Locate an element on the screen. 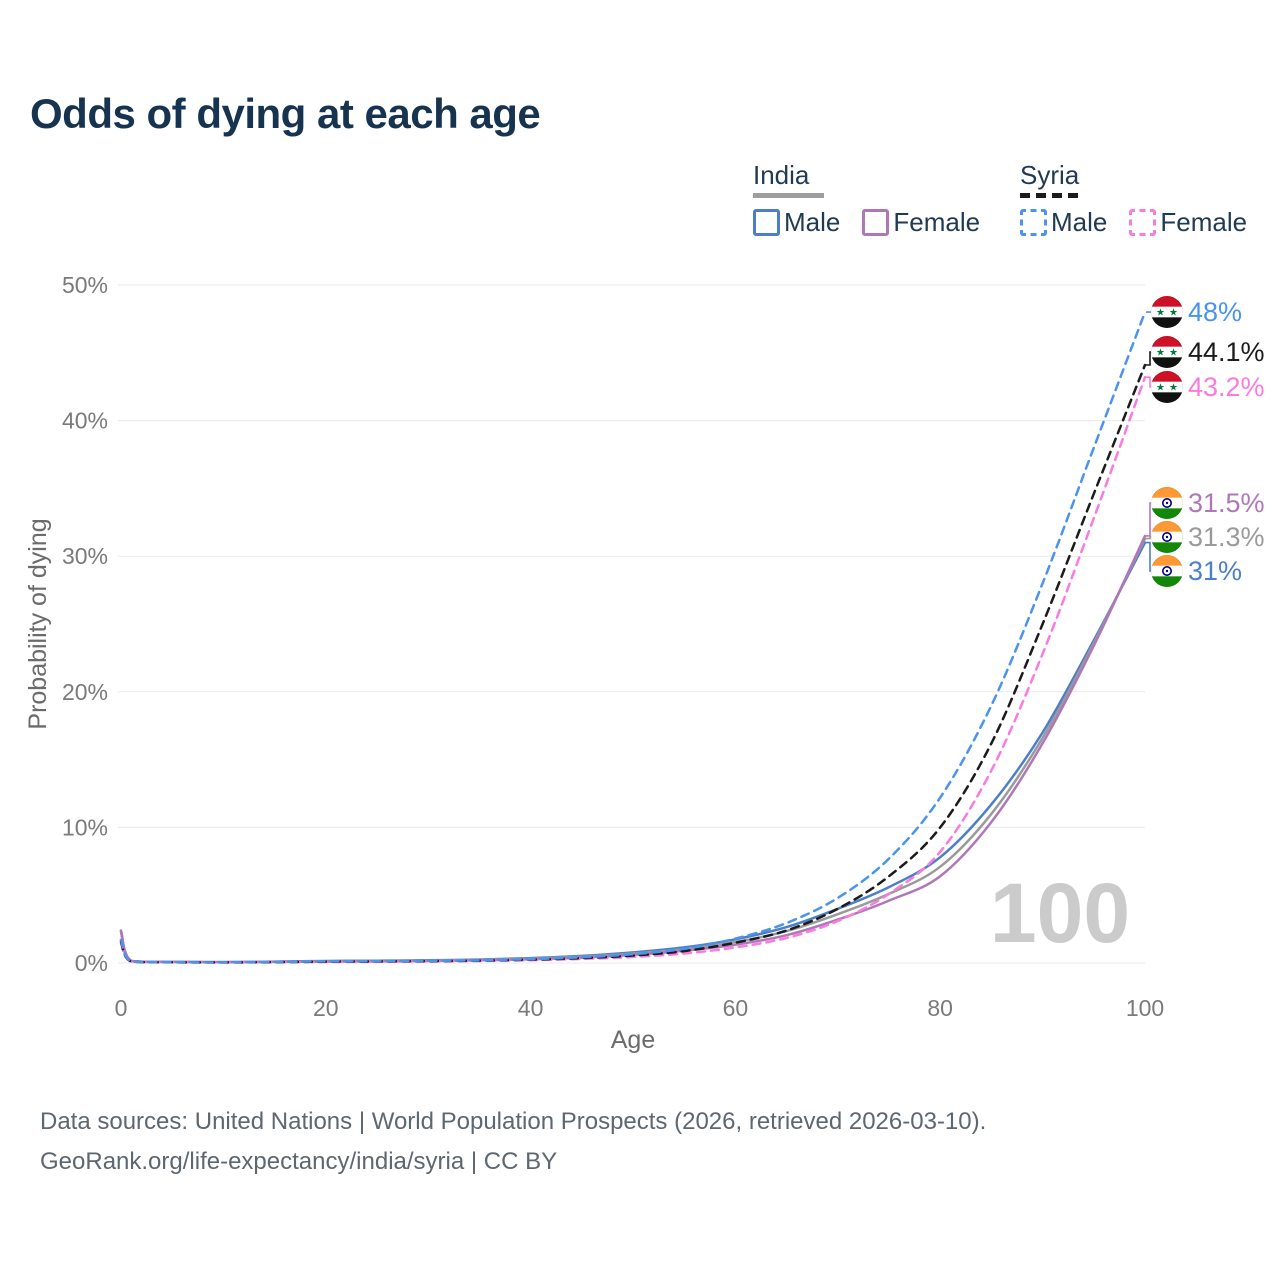  y-tick-label: 30% is located at coordinates (85, 556).